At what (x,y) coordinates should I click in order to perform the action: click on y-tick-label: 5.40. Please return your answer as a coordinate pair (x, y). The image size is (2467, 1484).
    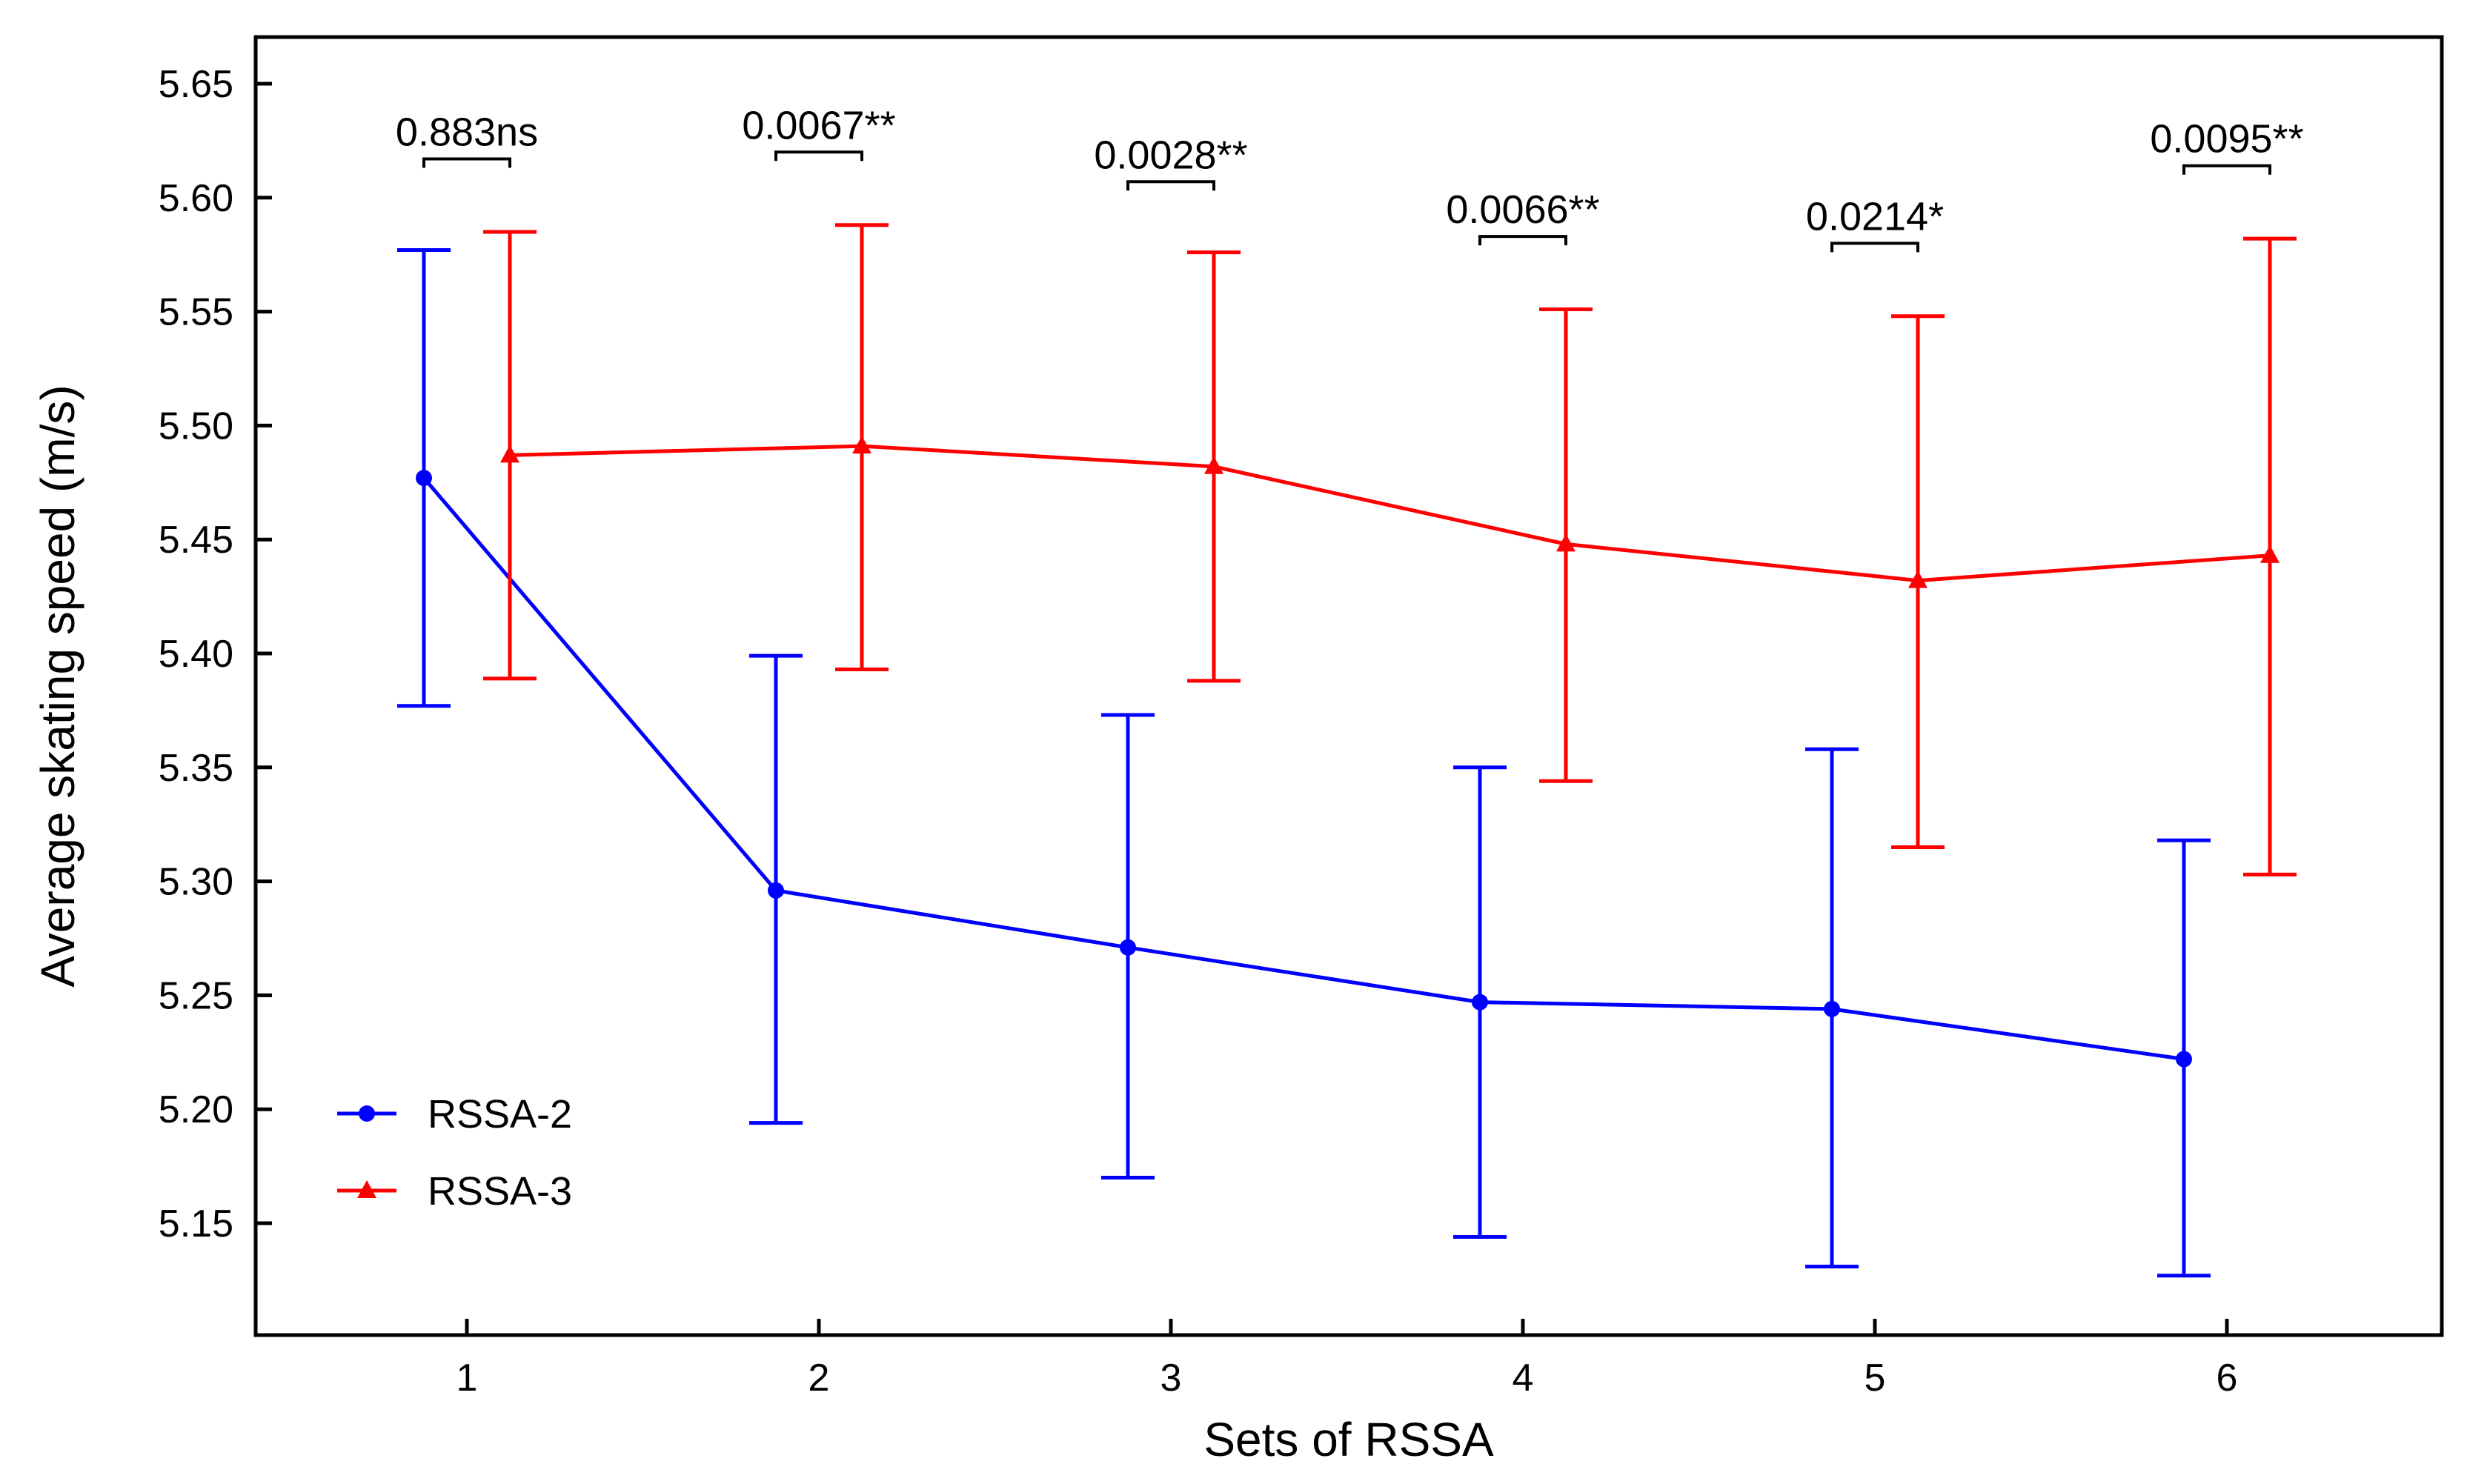
    Looking at the image, I should click on (196, 654).